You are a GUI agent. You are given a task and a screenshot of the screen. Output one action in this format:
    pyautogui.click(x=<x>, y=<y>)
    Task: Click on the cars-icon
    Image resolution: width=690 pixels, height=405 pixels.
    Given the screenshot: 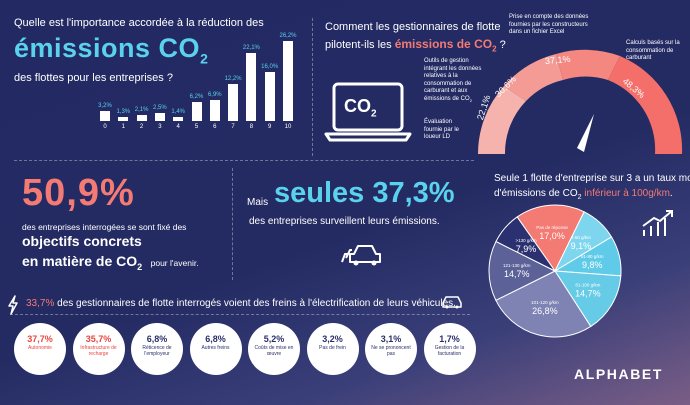 What is the action you would take?
    pyautogui.click(x=361, y=255)
    